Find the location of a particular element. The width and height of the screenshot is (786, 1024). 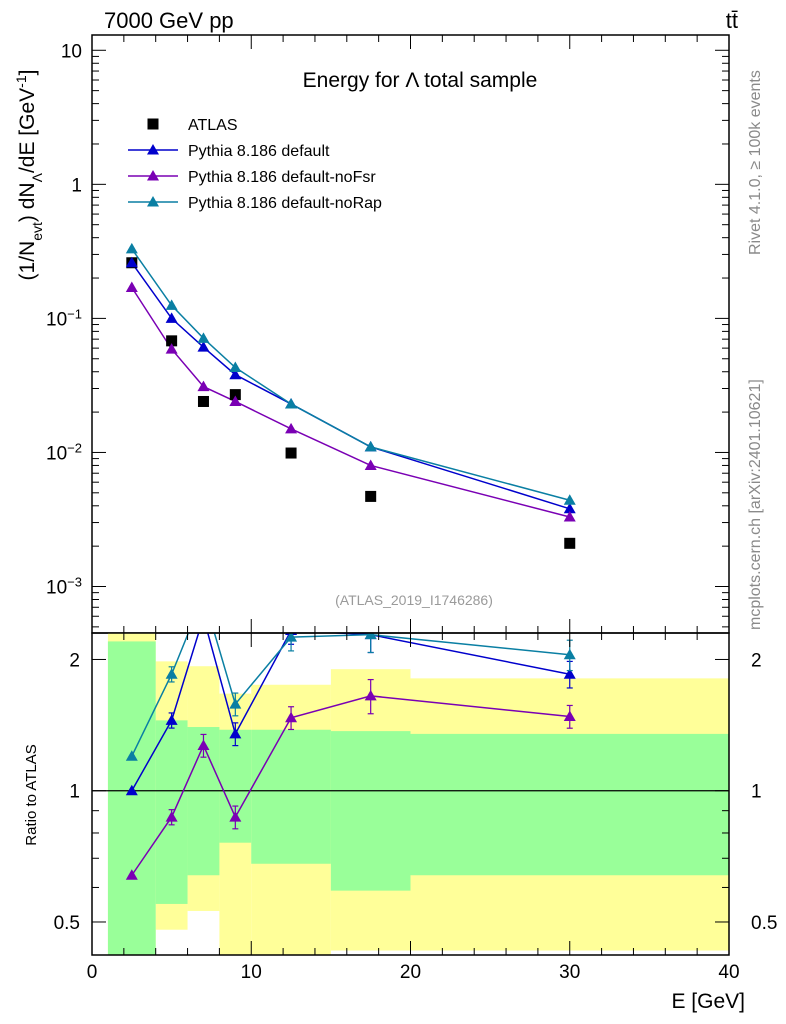

legend-marker-norap is located at coordinates (153, 201).